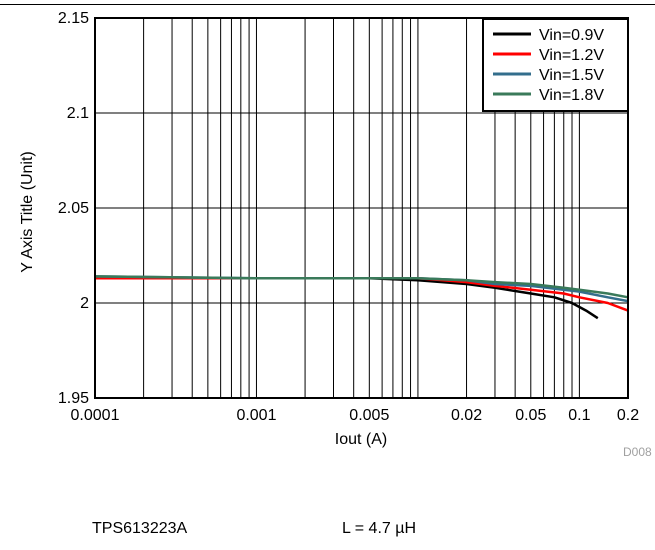 Image resolution: width=655 pixels, height=550 pixels. Describe the element at coordinates (571, 95) in the screenshot. I see `legend-label: Vin=1.8V` at that location.